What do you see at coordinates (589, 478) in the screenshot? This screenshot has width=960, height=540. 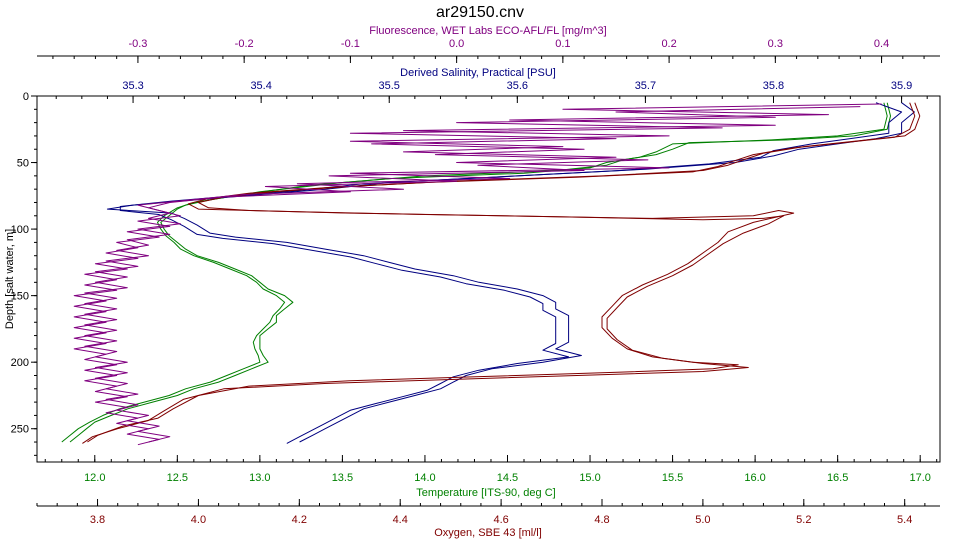 I see `temperature-tick-label: 15.0` at bounding box center [589, 478].